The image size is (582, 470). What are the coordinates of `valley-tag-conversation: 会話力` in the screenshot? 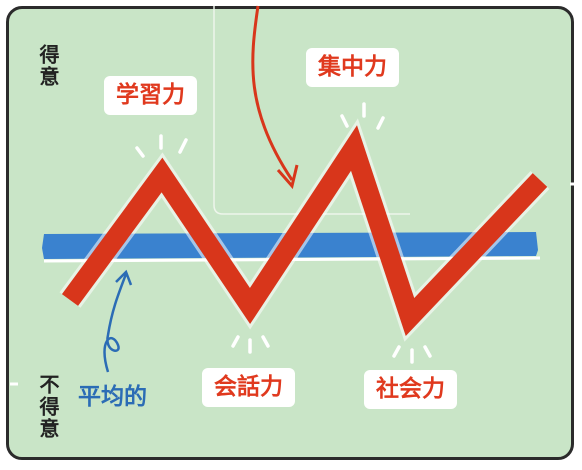 It's located at (248, 387).